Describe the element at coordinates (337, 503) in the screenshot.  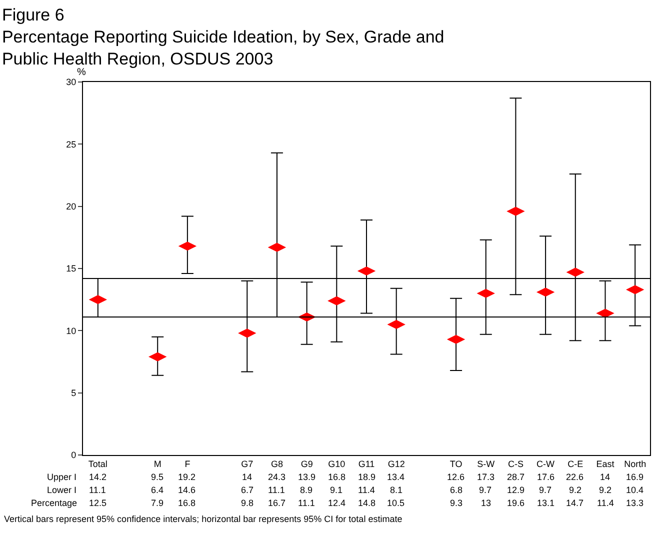
I see `data-label: 12.4` at that location.